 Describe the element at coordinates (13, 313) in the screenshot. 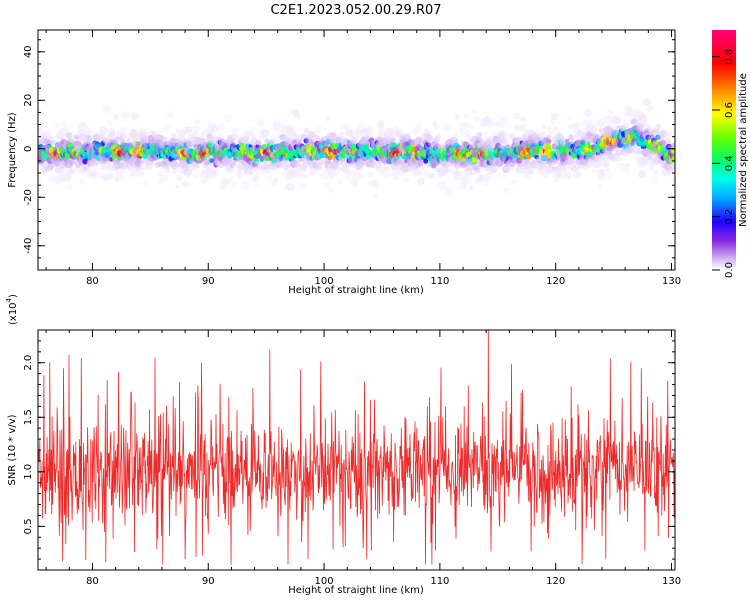

I see `snr-multiplier-base: (x10` at that location.